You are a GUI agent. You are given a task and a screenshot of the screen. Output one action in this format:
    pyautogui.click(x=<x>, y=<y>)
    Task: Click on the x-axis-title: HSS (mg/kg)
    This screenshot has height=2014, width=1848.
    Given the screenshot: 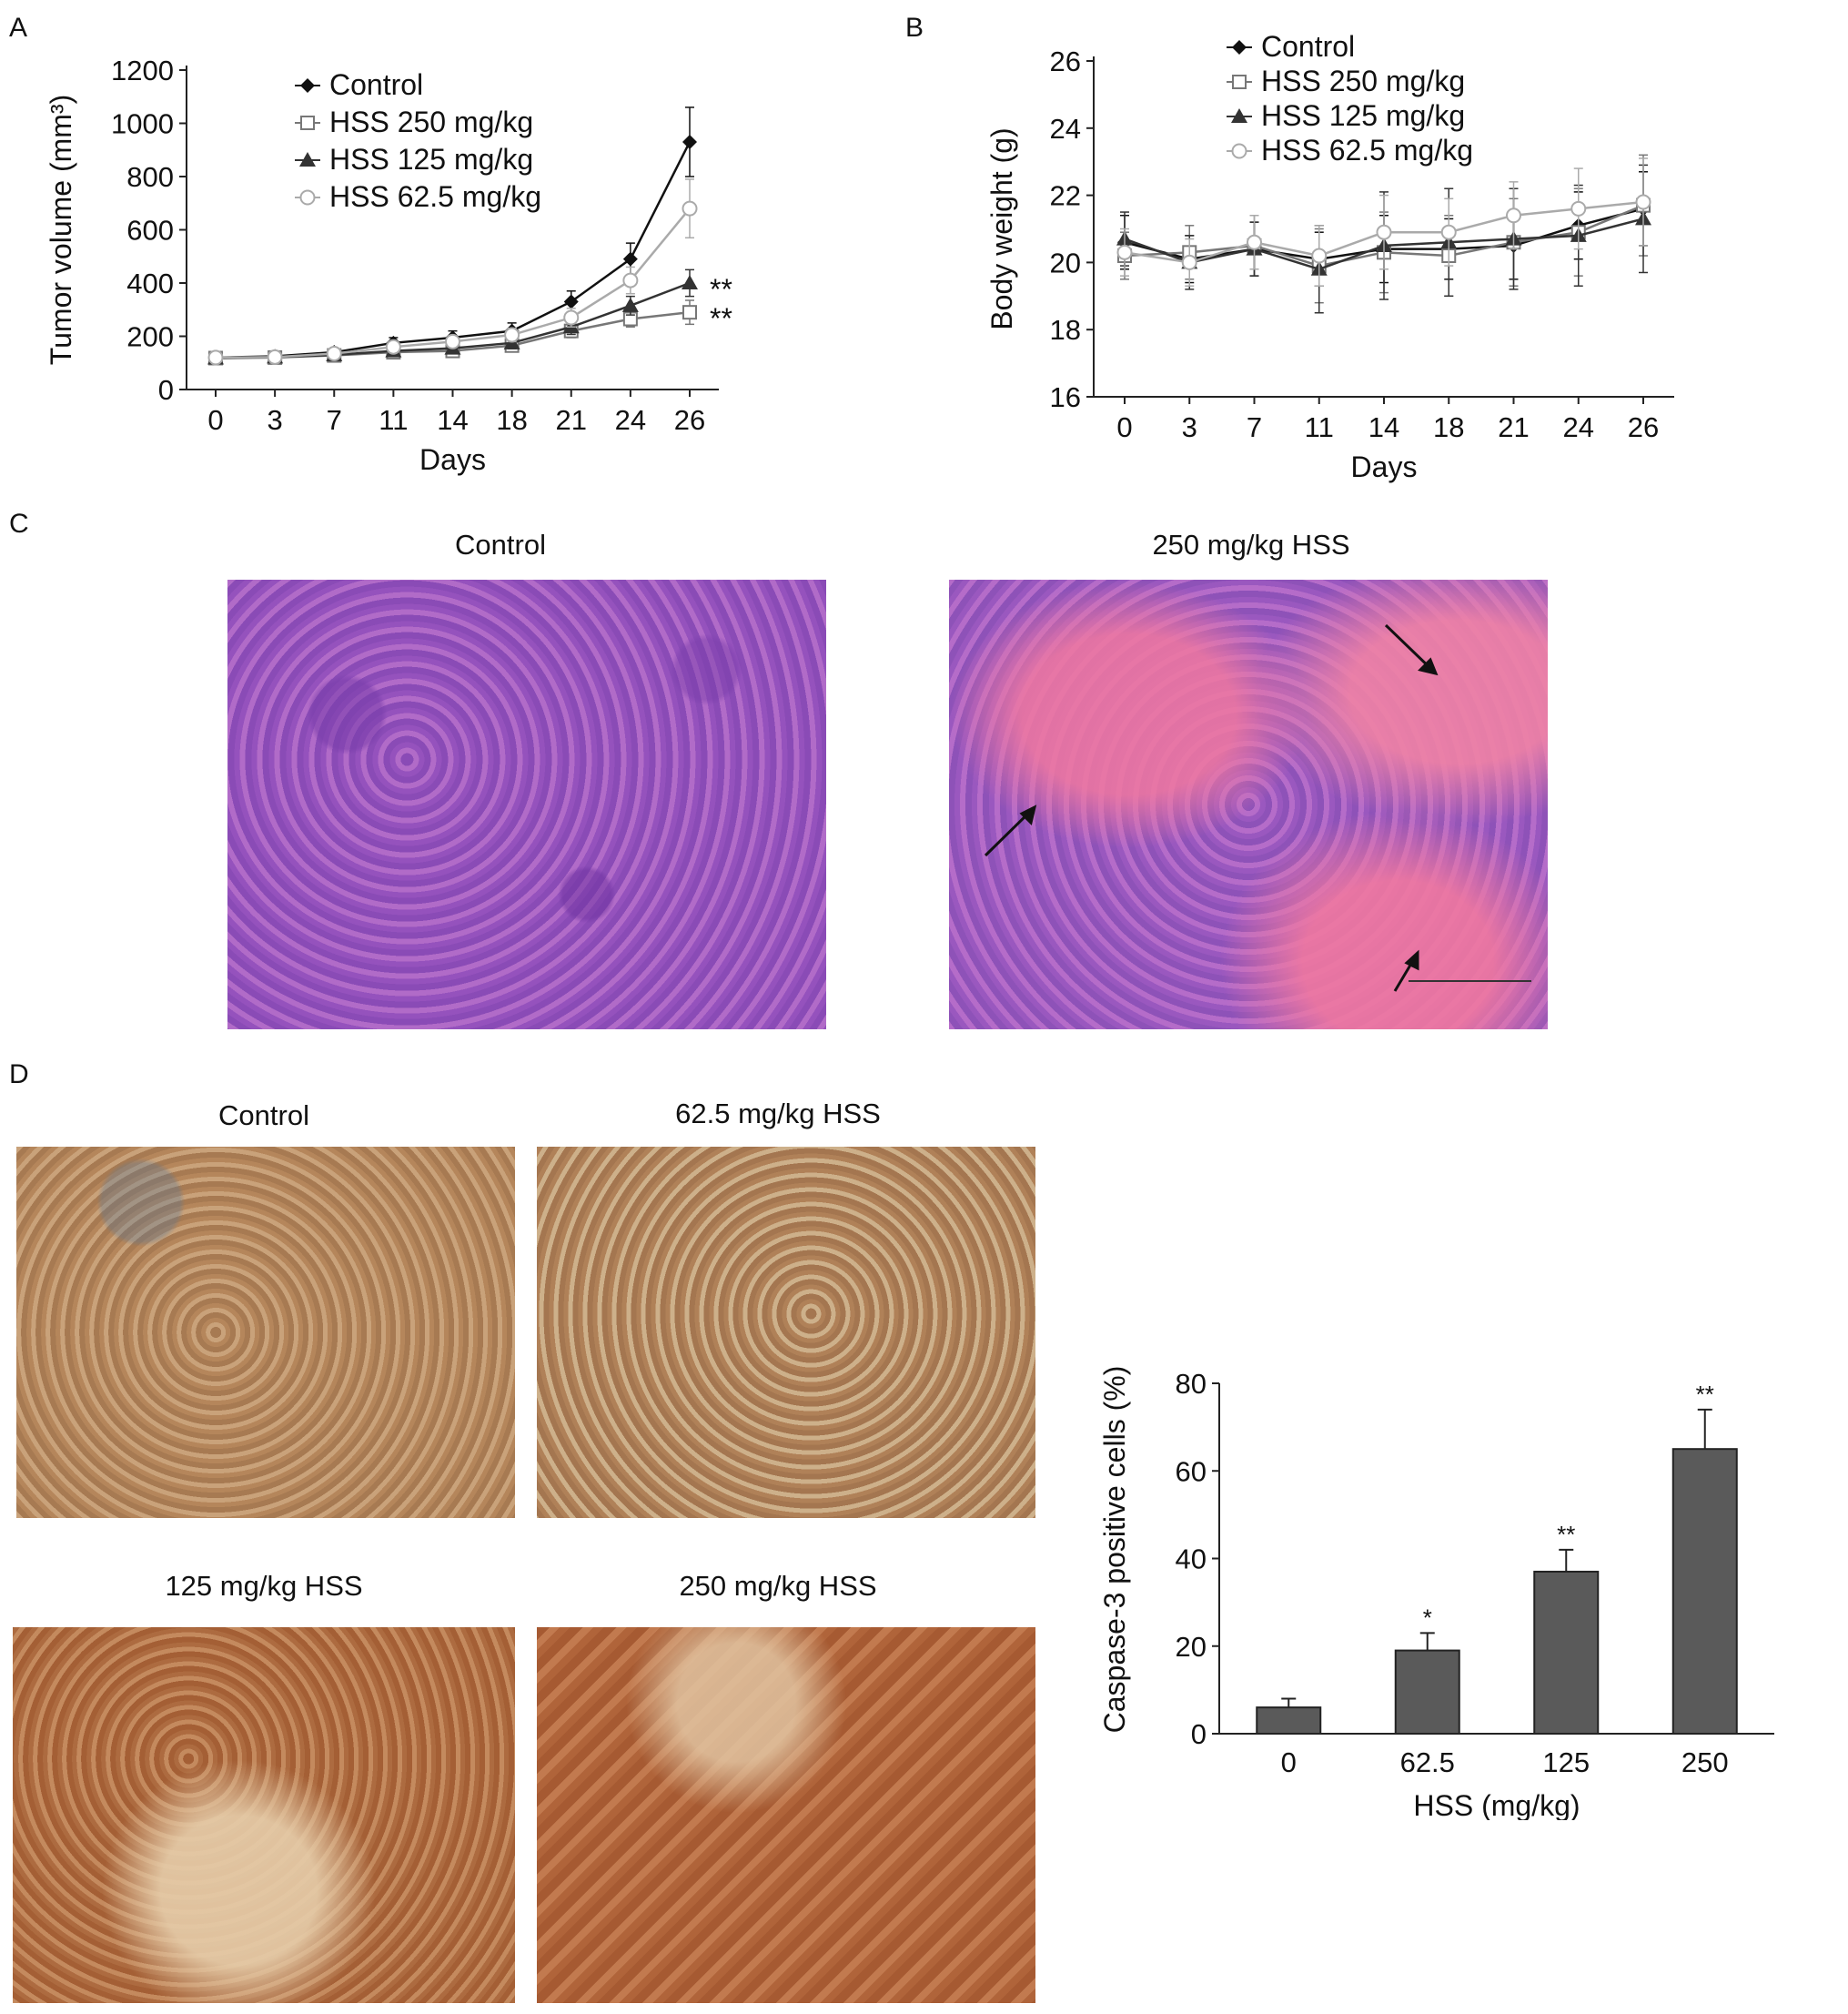 What is the action you would take?
    pyautogui.click(x=1496, y=1804)
    